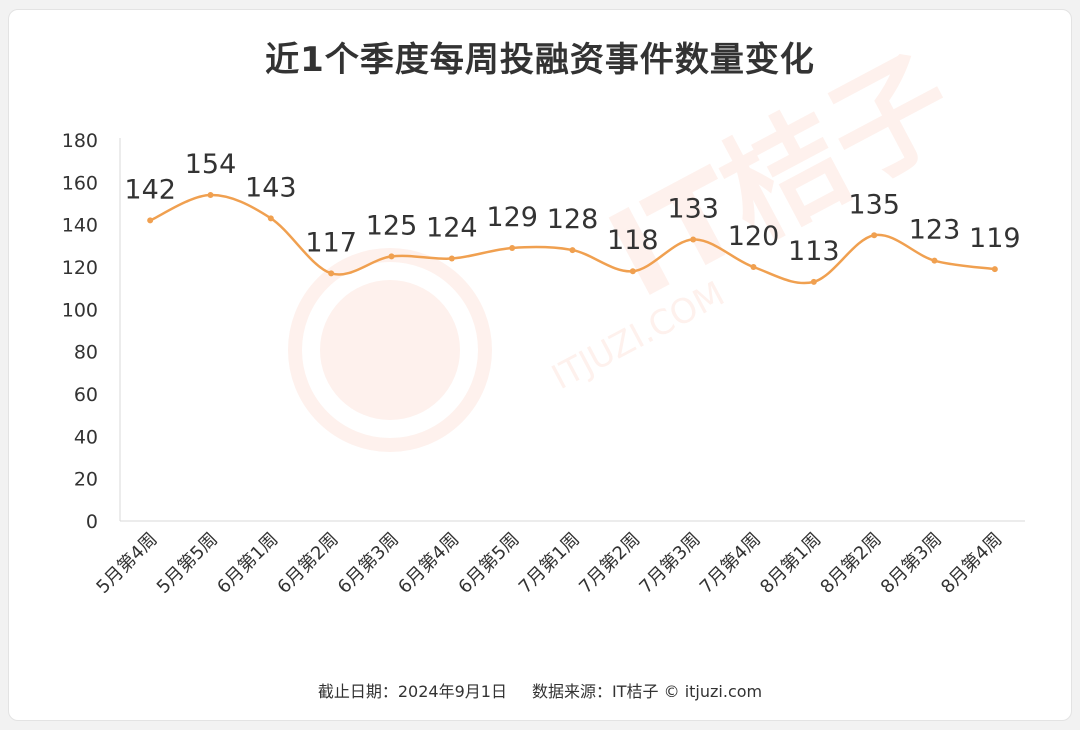  Describe the element at coordinates (572, 238) in the screenshot. I see `data-points` at that location.